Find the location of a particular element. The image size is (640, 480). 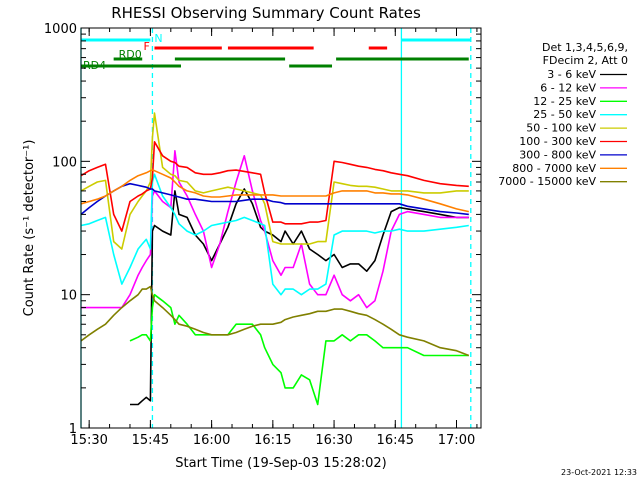

x-tick-label-4: 16:30 is located at coordinates (333, 440).